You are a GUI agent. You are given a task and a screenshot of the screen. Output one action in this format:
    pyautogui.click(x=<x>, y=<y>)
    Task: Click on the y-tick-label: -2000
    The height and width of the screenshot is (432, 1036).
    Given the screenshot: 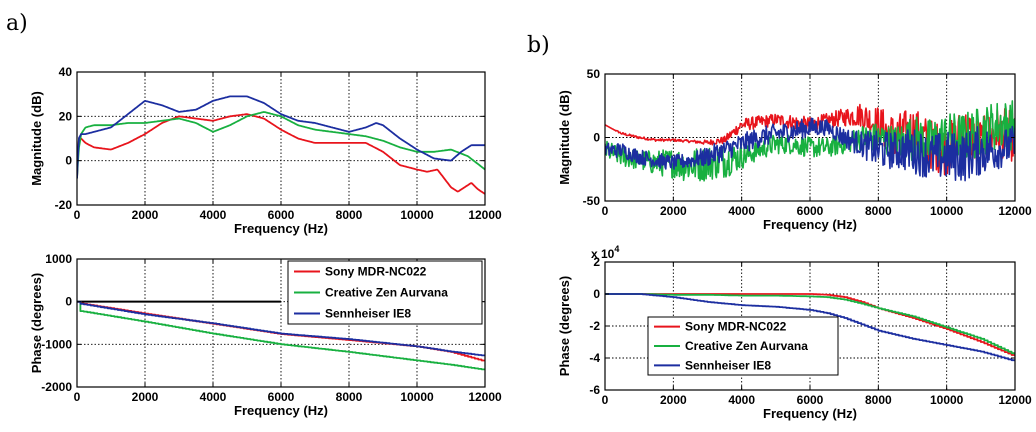 What is the action you would take?
    pyautogui.click(x=56, y=387)
    